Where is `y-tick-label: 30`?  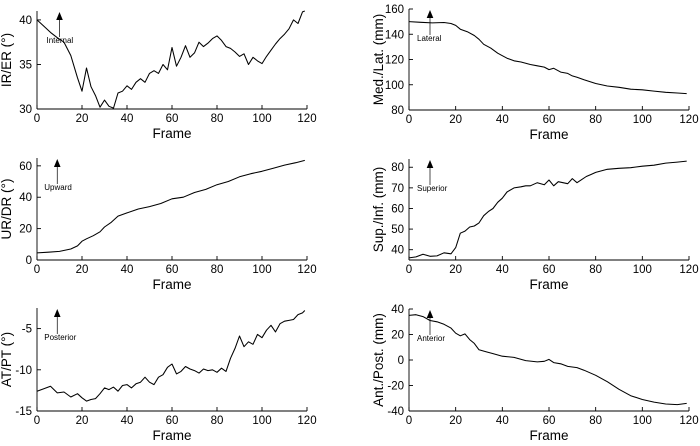
y-tick-label: 30 is located at coordinates (25, 110).